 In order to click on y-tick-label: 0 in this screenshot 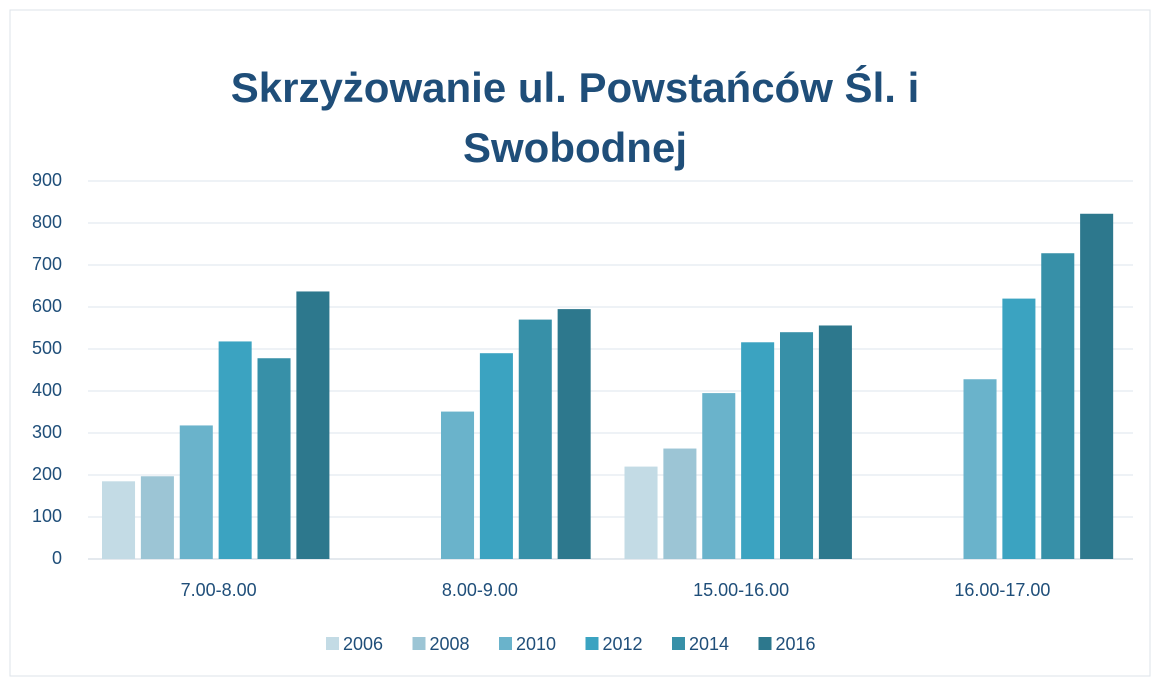, I will do `click(57, 558)`.